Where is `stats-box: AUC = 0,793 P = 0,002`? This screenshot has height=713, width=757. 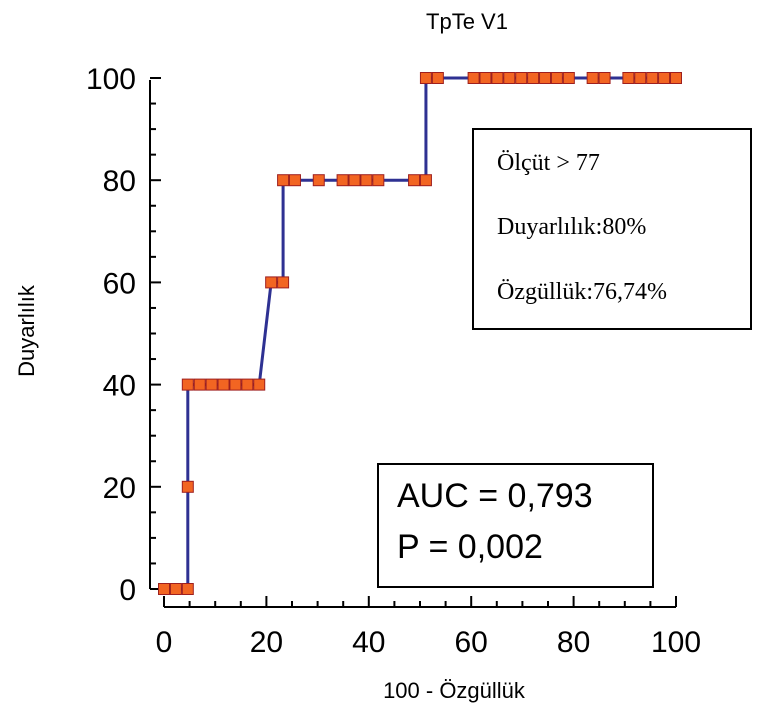 stats-box: AUC = 0,793 P = 0,002 is located at coordinates (515, 525).